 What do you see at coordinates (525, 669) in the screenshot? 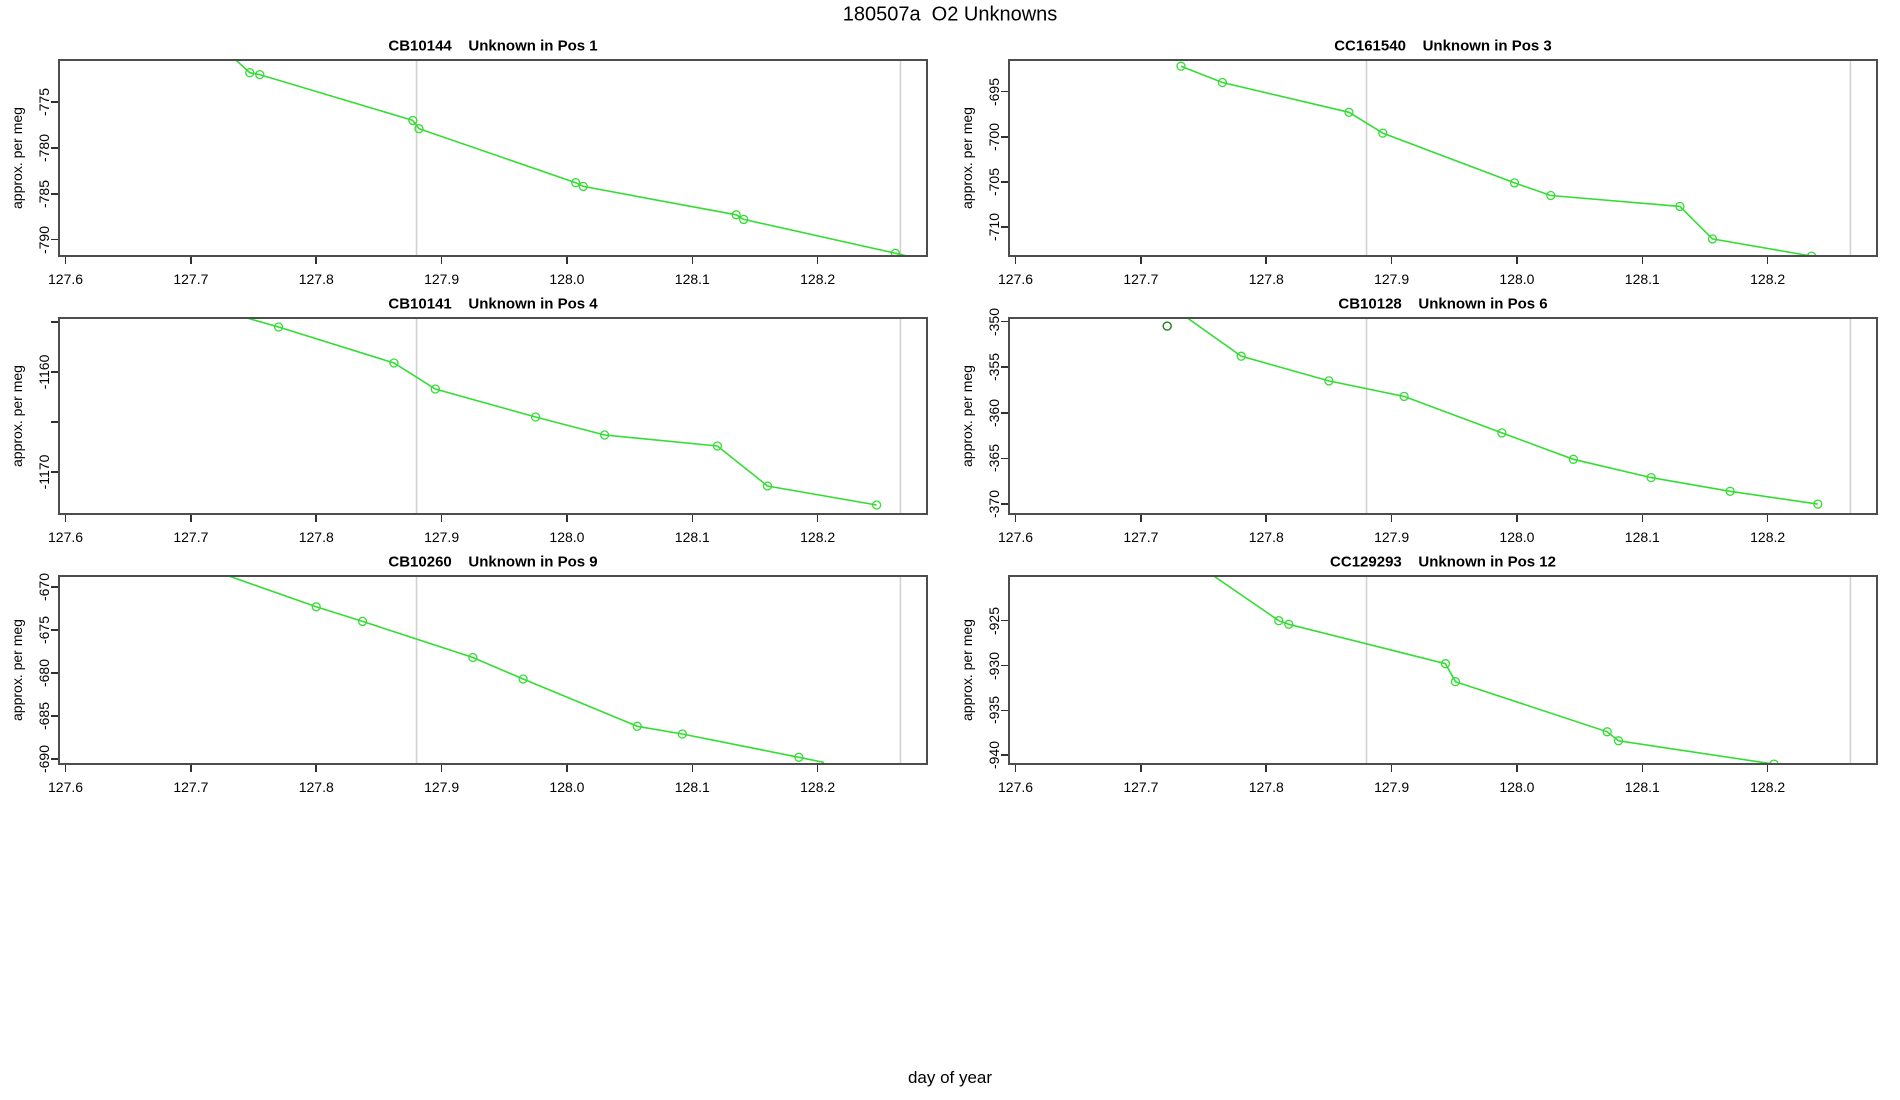
I see `data-line` at bounding box center [525, 669].